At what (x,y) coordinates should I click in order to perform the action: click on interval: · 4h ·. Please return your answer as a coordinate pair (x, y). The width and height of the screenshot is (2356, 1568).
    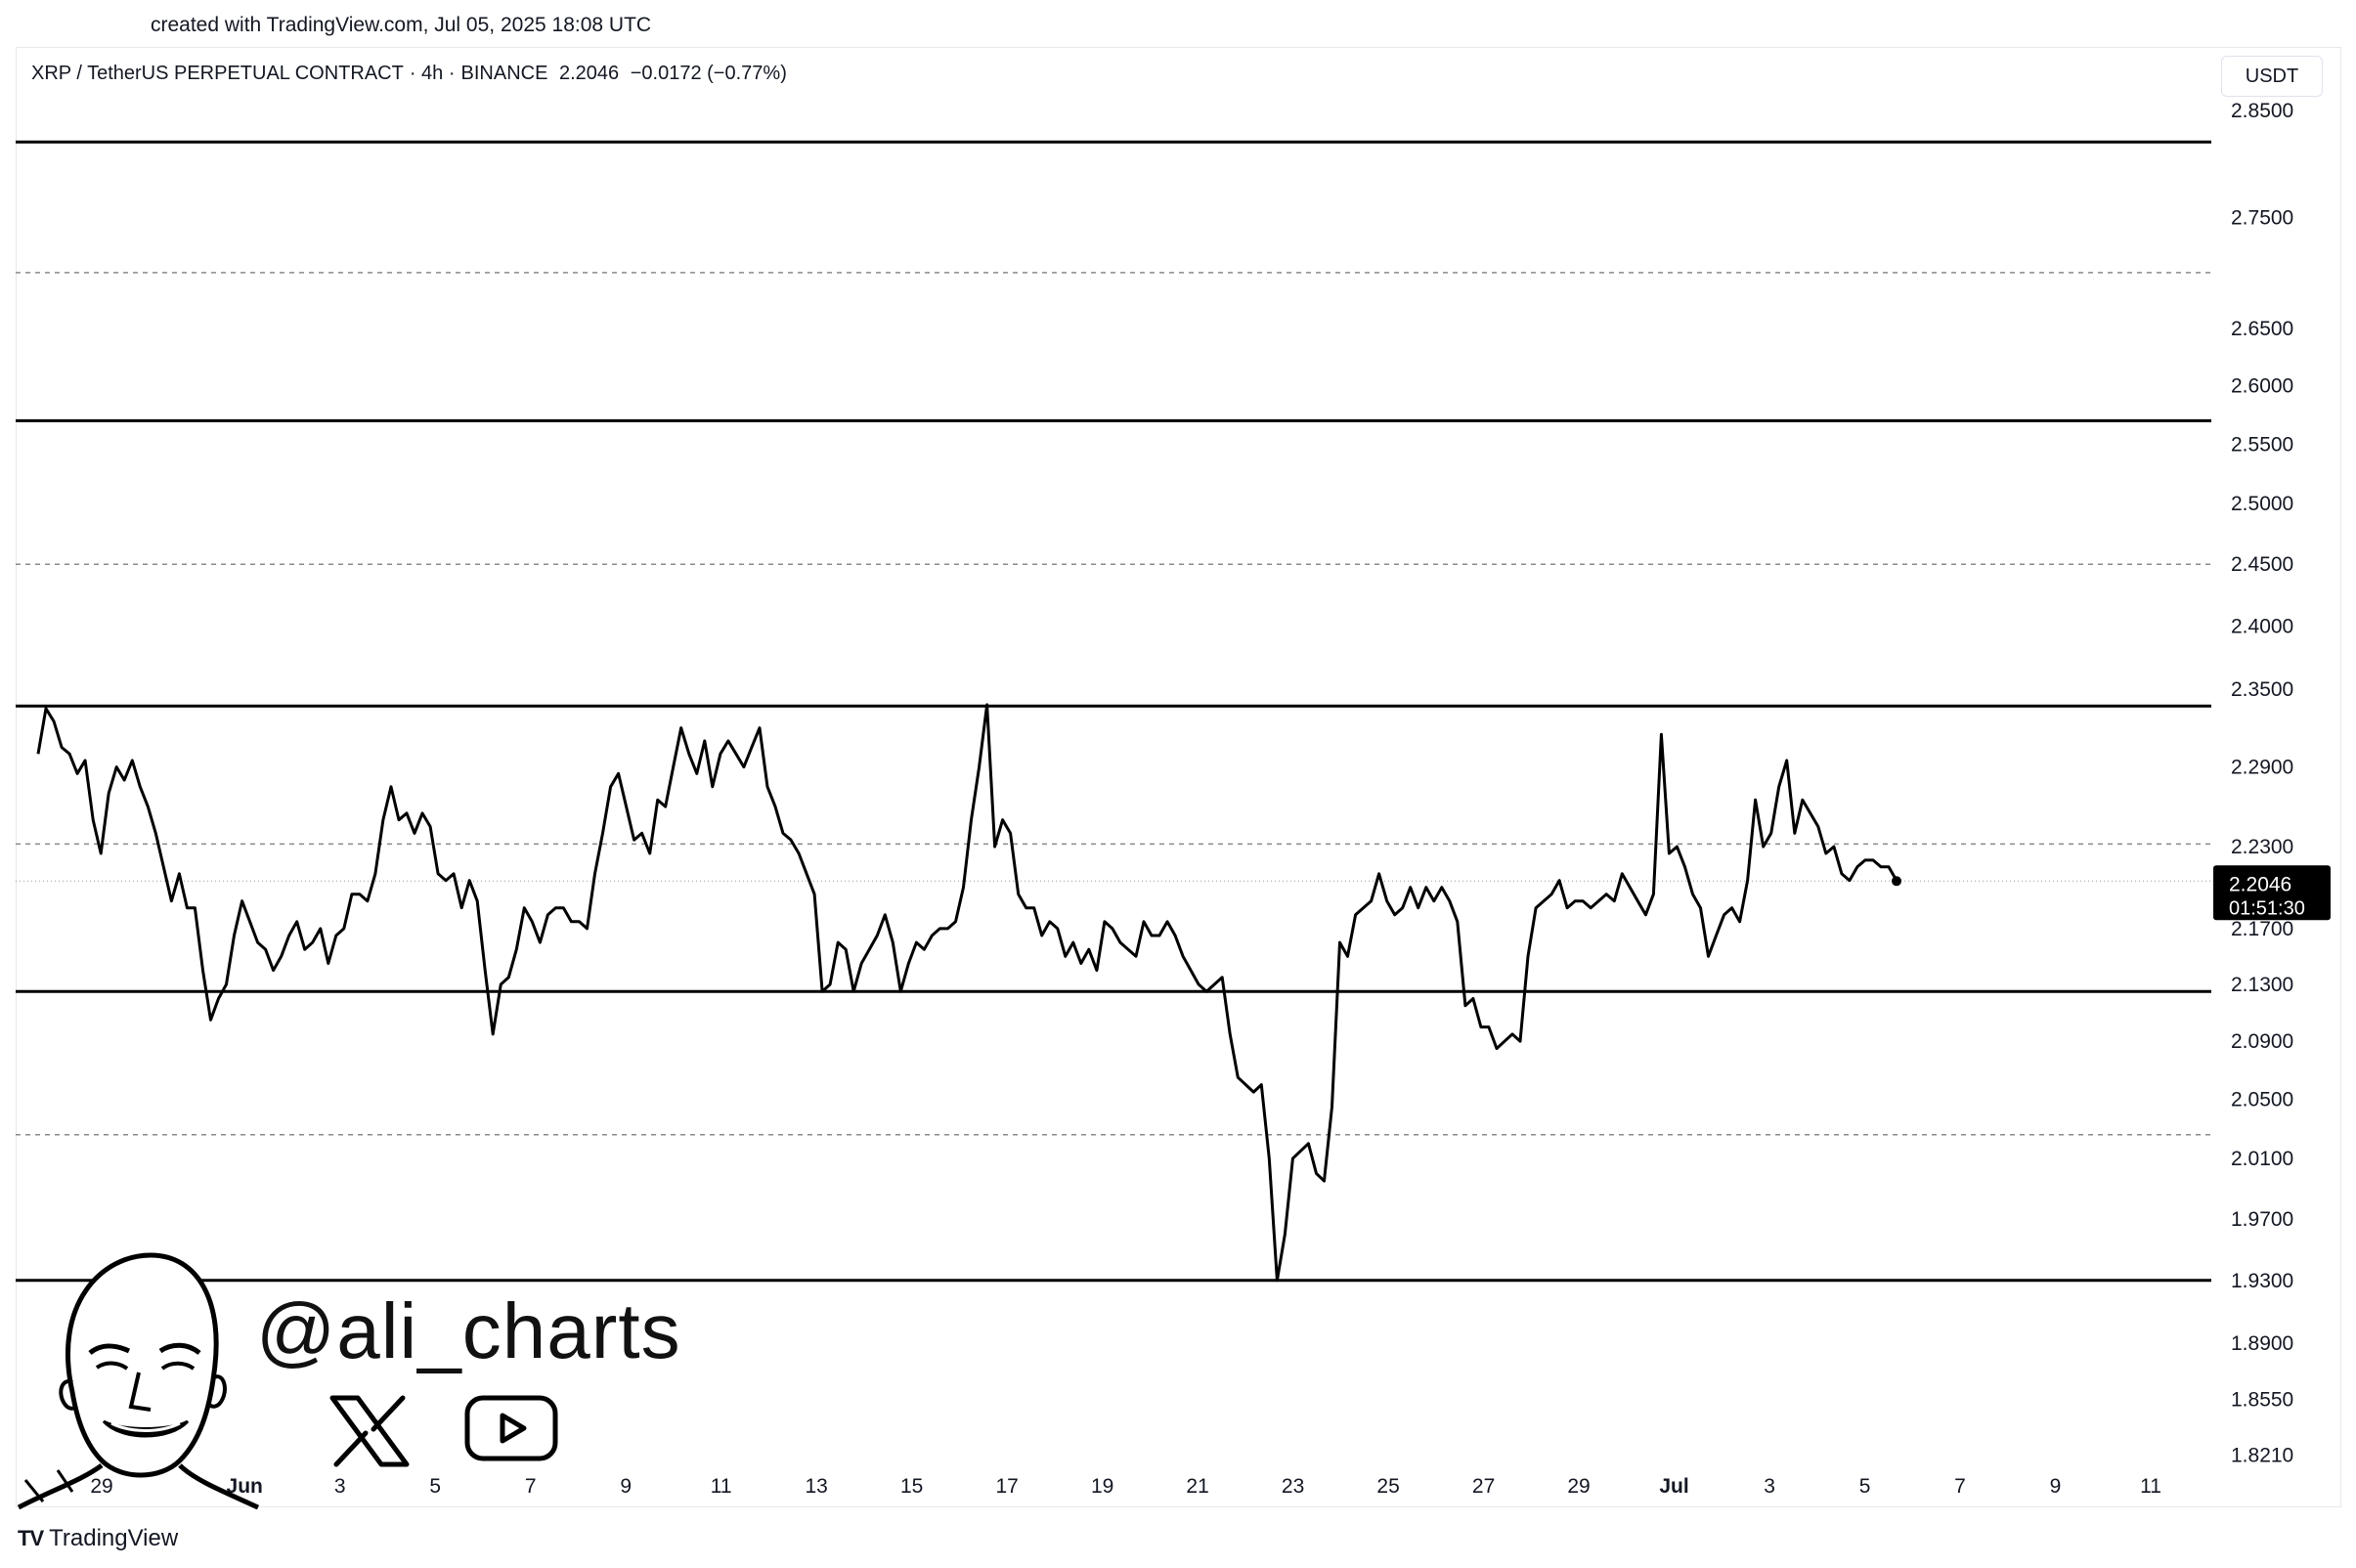
    Looking at the image, I should click on (432, 74).